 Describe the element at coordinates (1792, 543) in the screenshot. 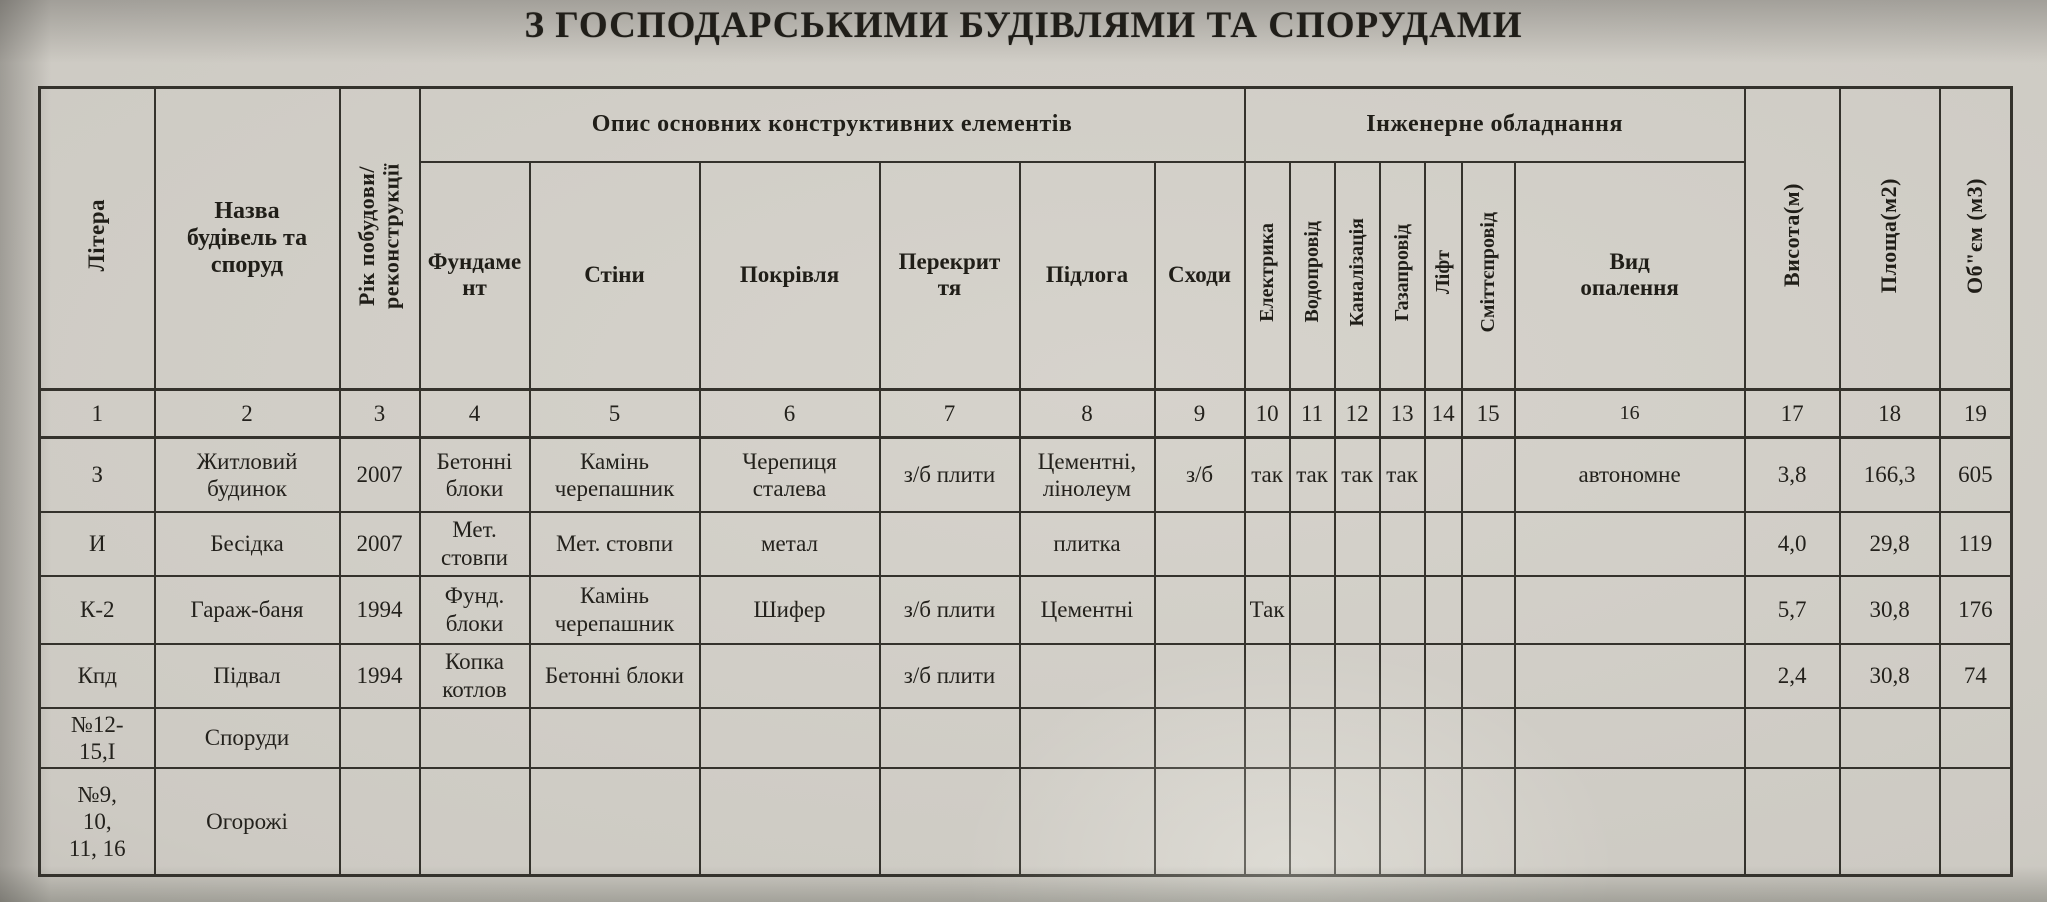

I see `table-cell-col17: 4,0` at that location.